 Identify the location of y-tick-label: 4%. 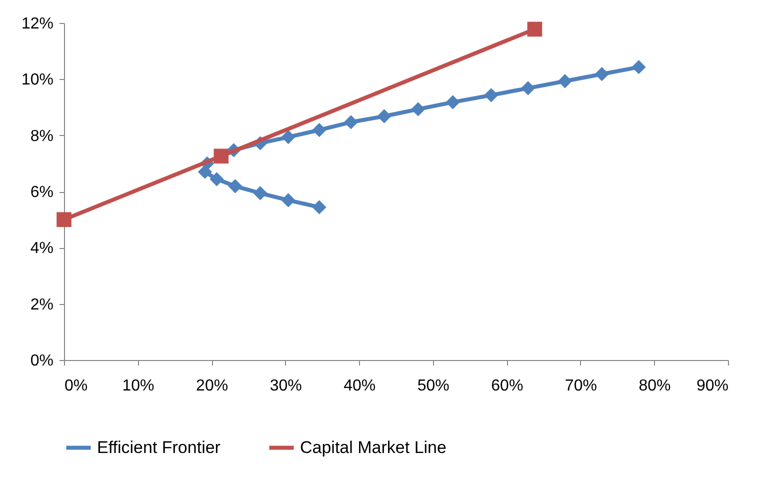
(42, 249).